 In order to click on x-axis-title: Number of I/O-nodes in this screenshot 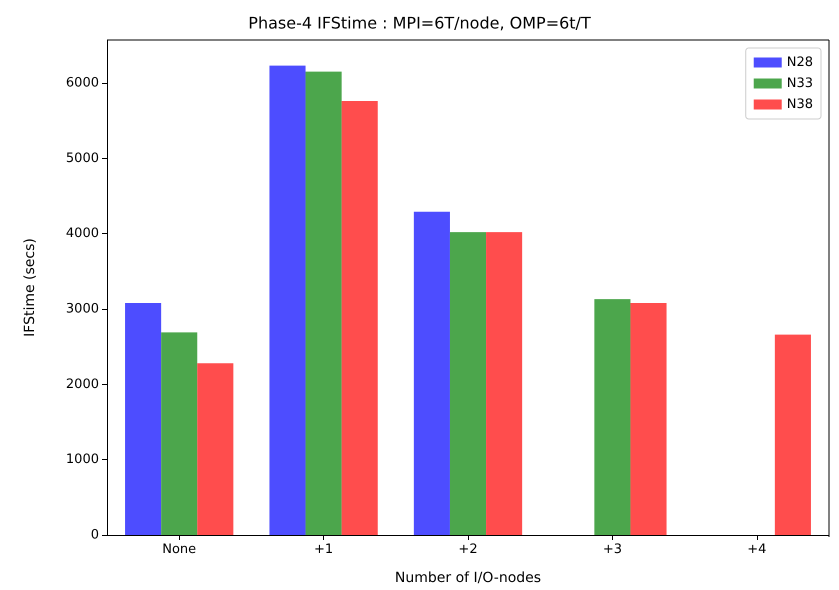, I will do `click(468, 578)`.